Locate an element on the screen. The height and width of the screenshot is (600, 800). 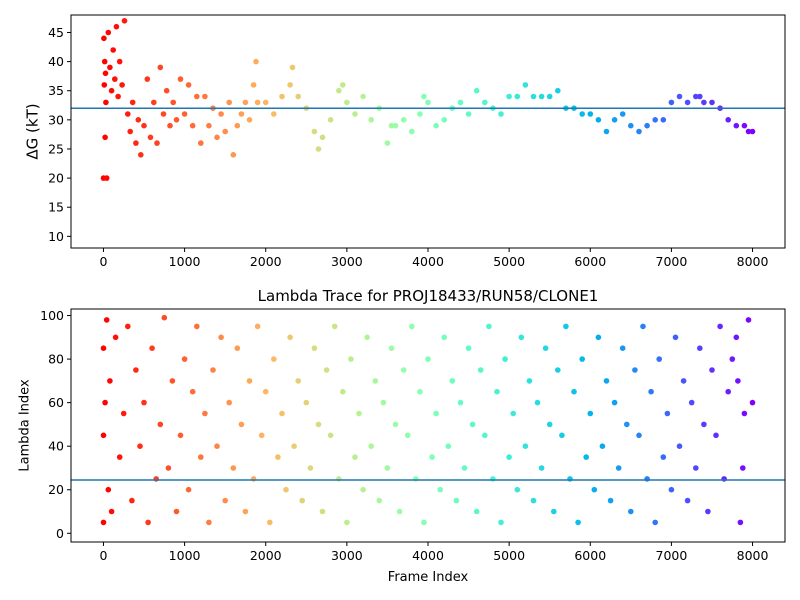
delta-g-y-axis-ticks: 10 15 20 25 30 35 40 45 is located at coordinates (59, 134).